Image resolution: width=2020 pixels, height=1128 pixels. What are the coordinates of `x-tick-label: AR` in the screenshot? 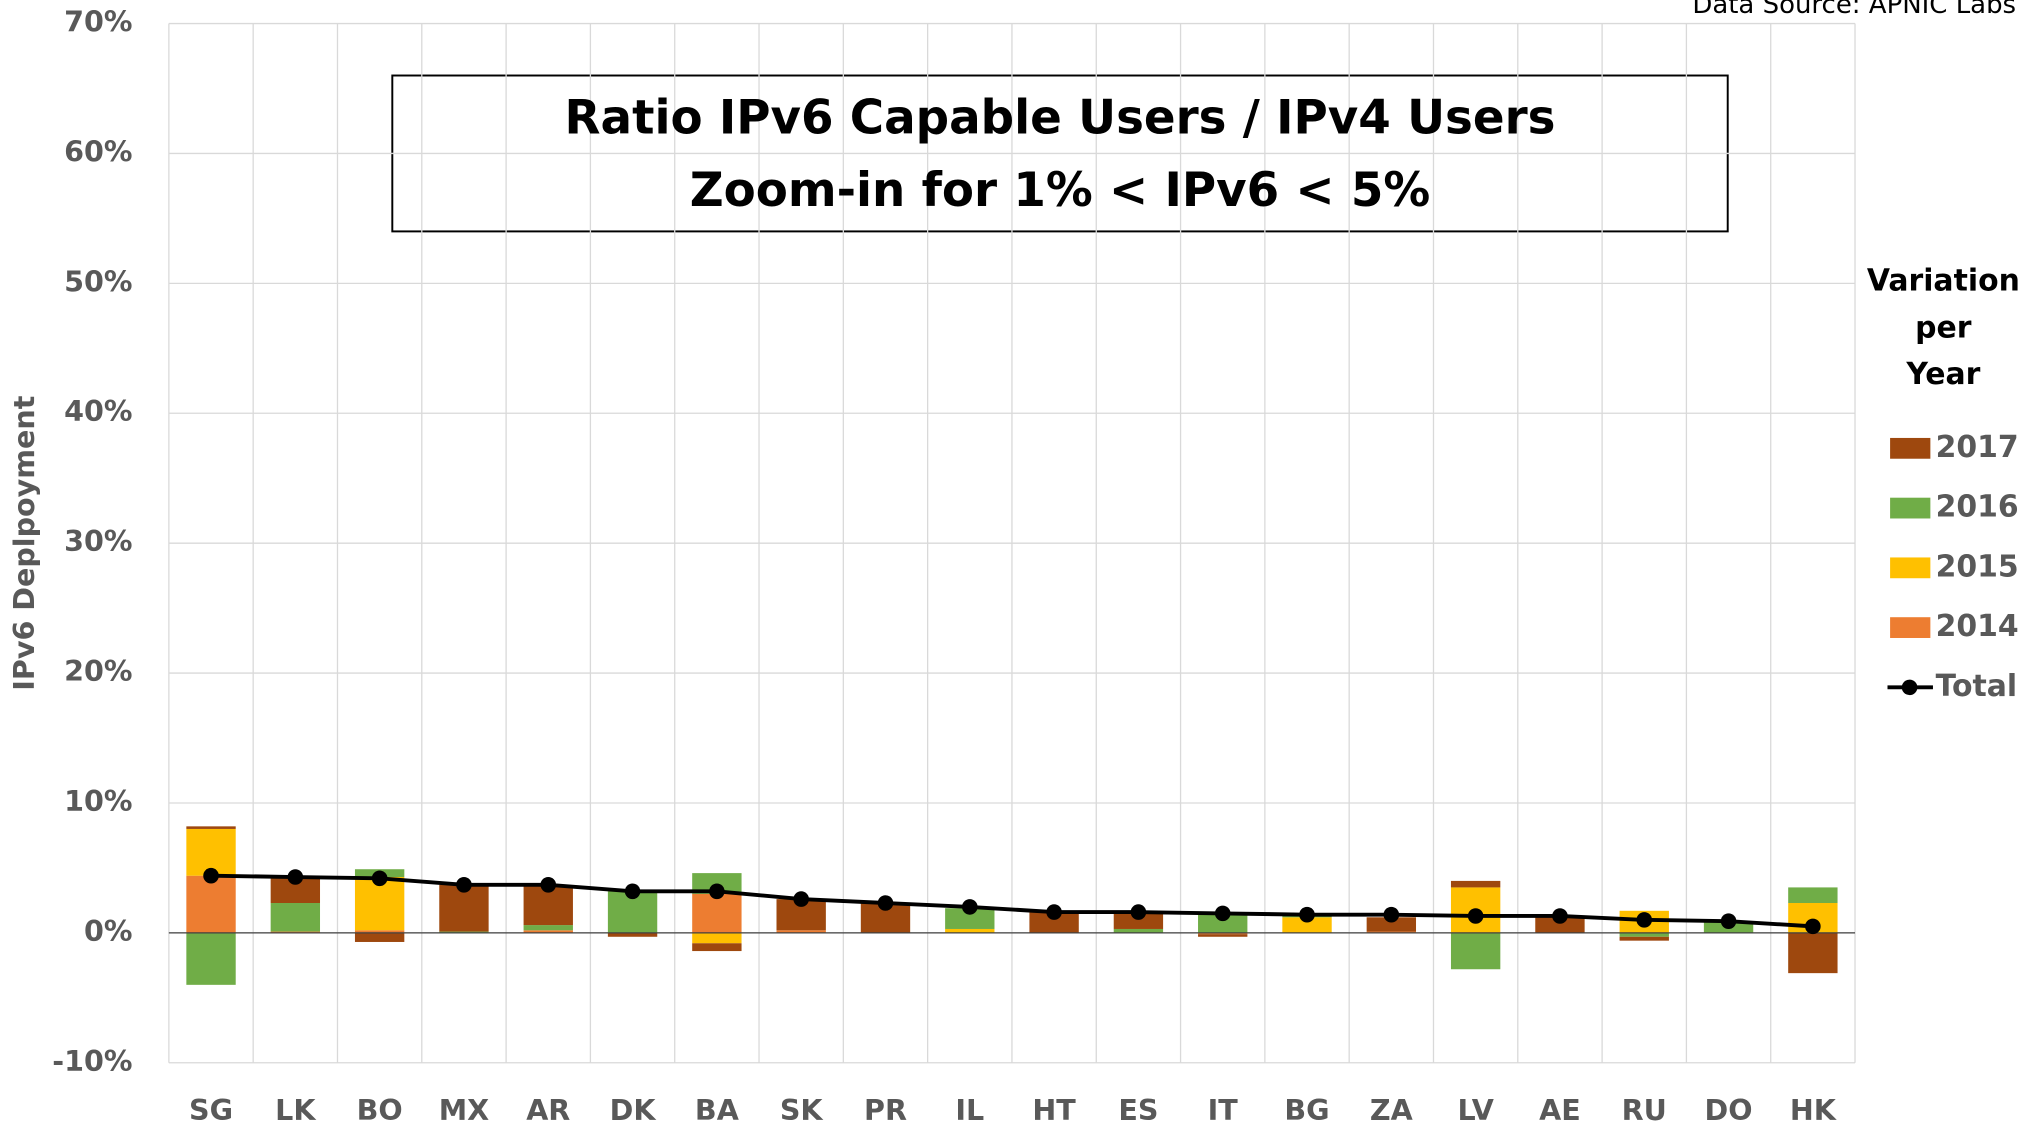 It's located at (548, 1108).